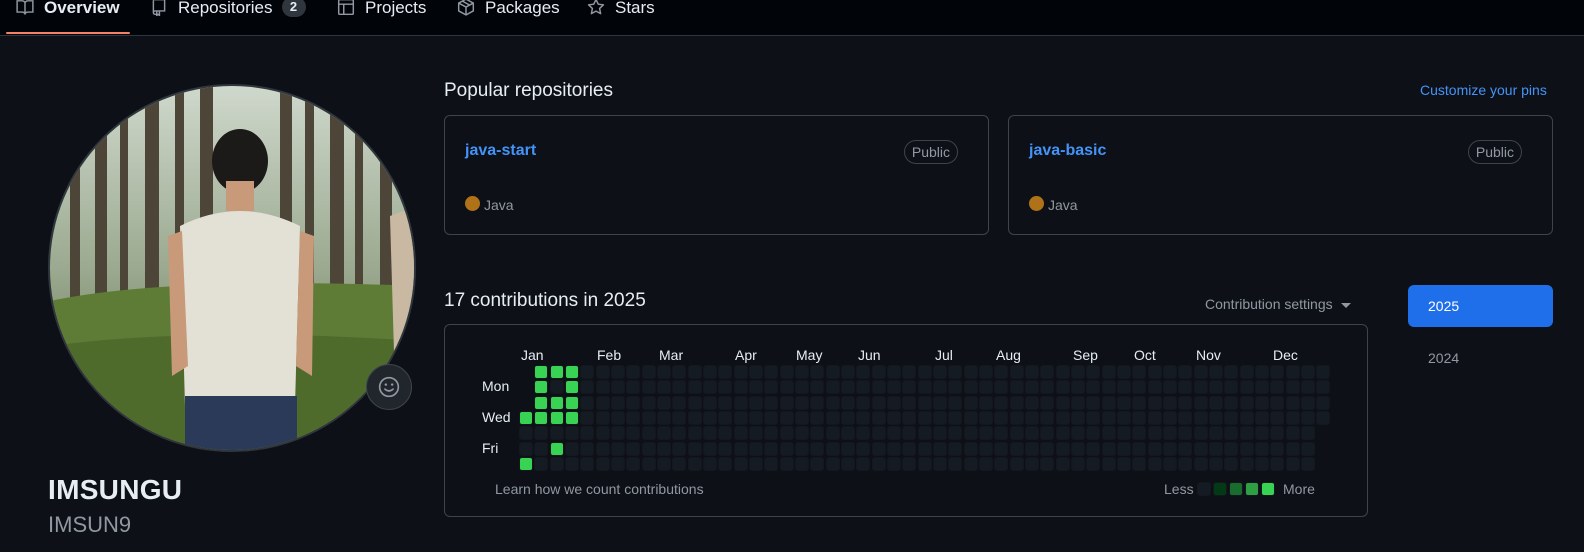  I want to click on tab-packages: Packages, so click(508, 17).